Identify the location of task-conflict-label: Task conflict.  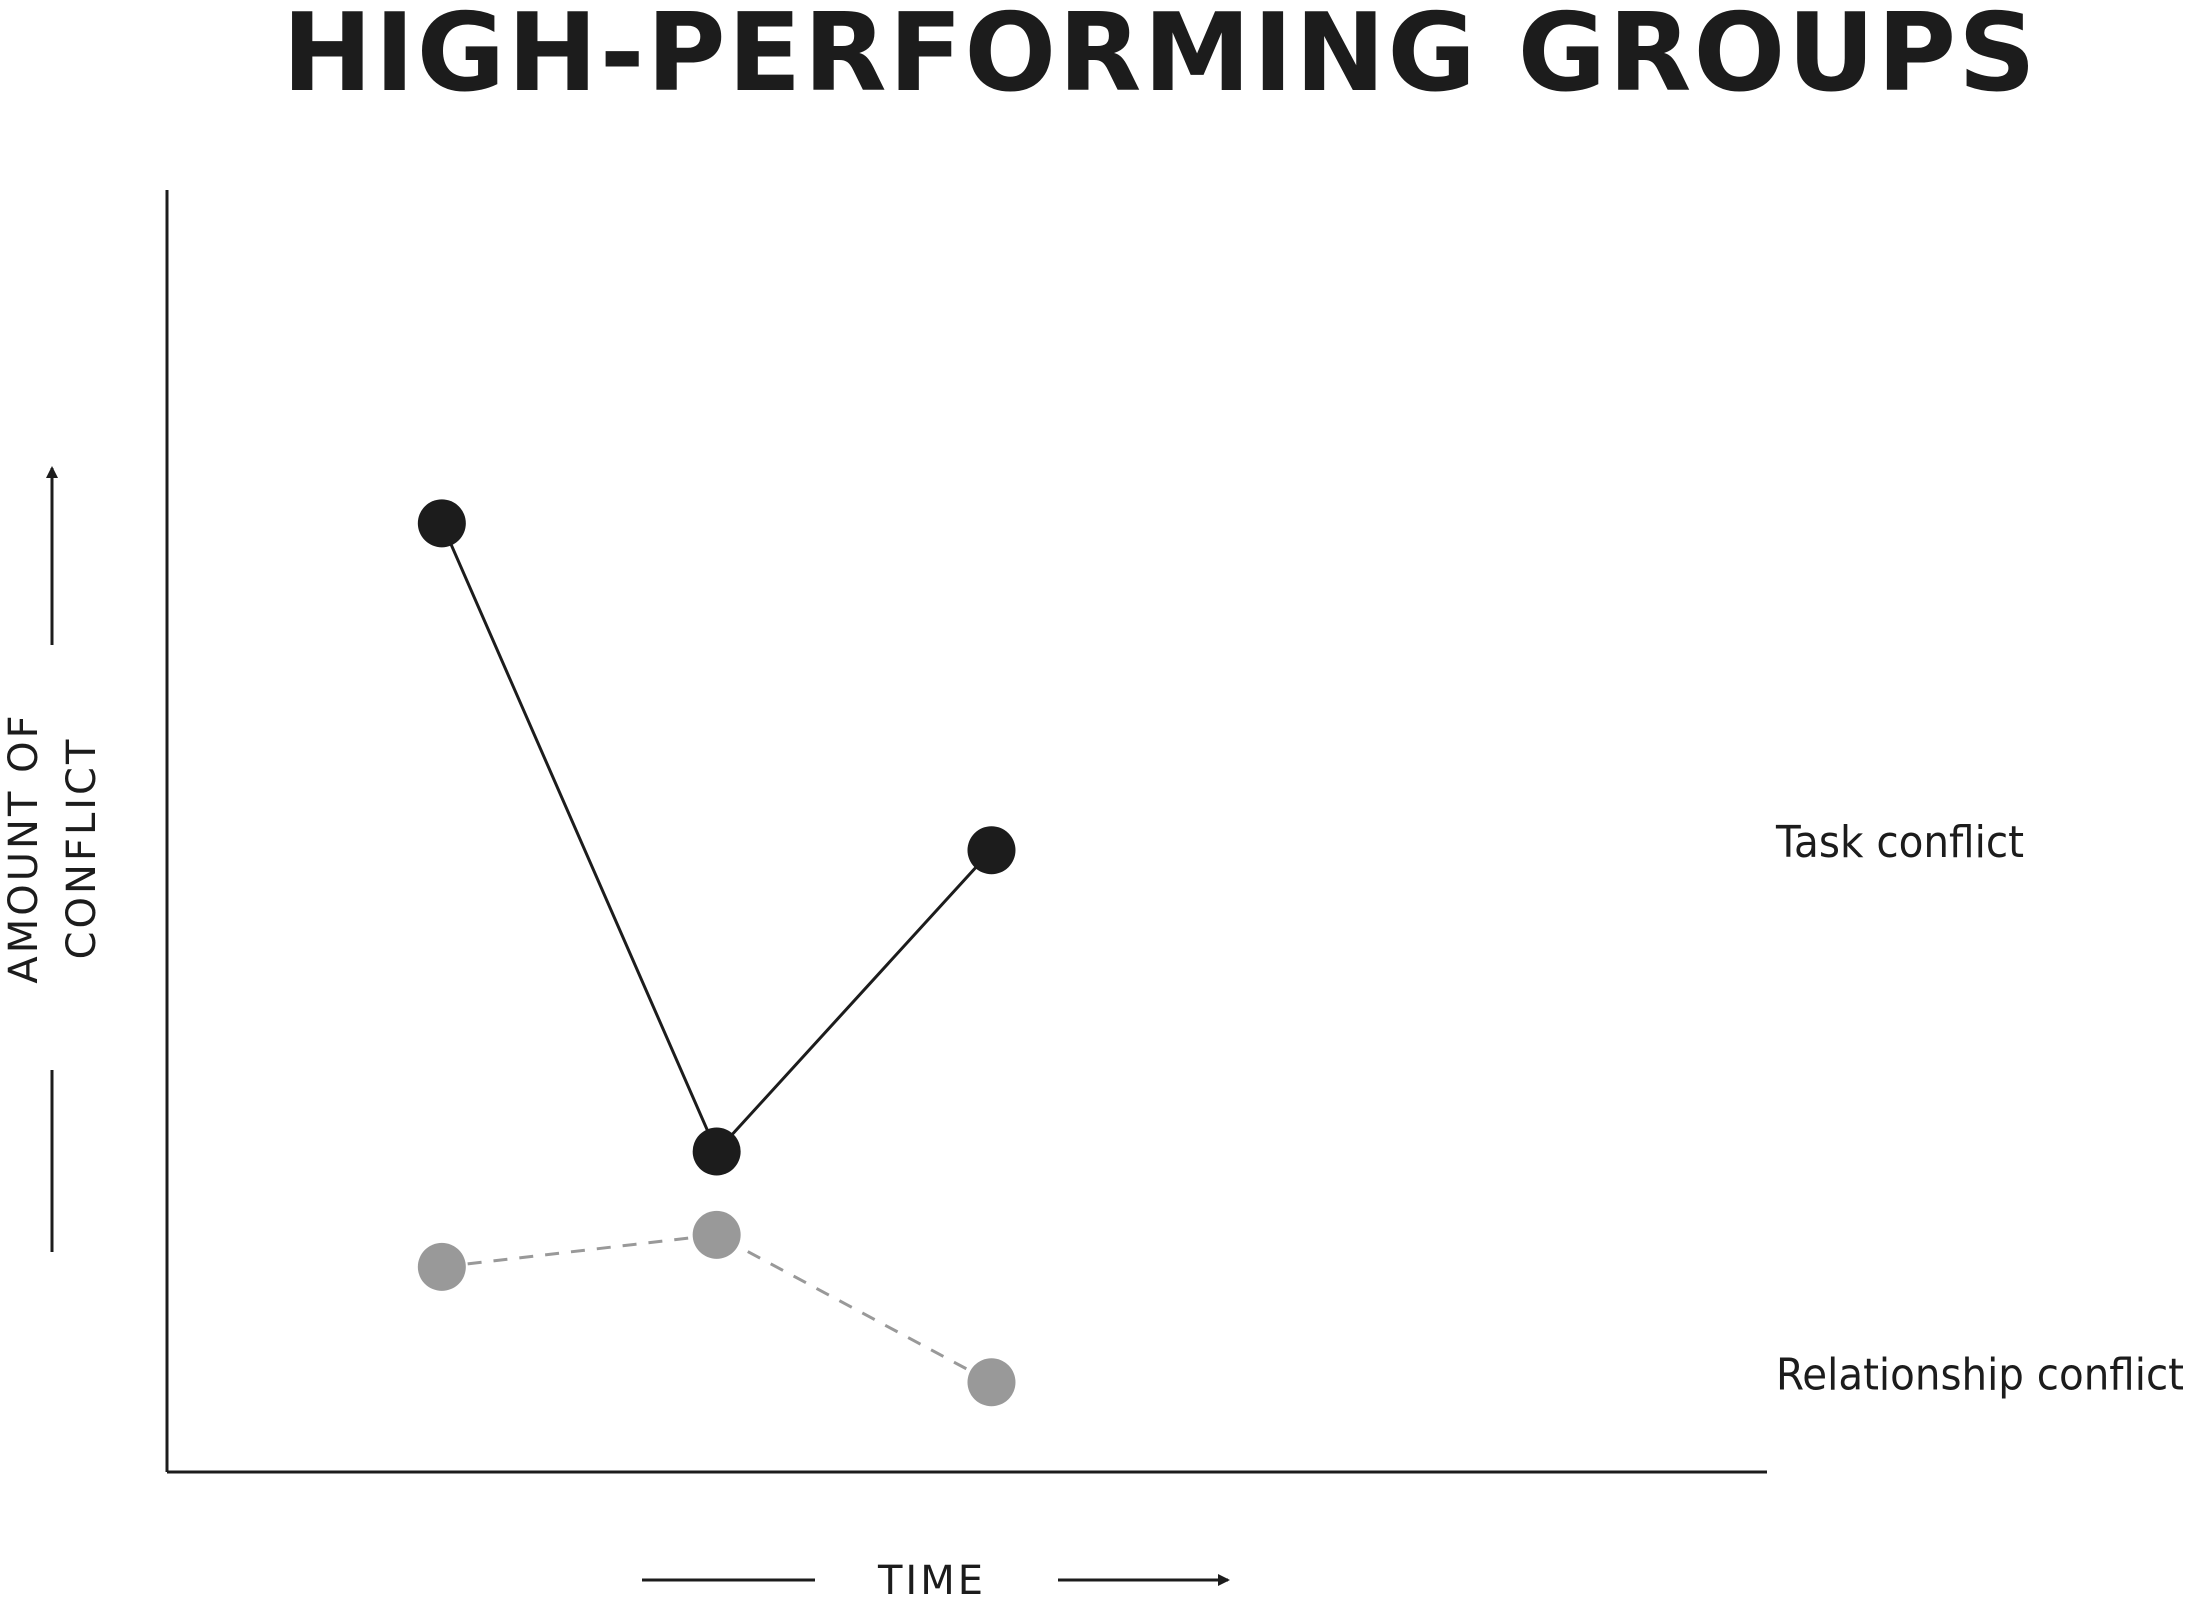
(1899, 842).